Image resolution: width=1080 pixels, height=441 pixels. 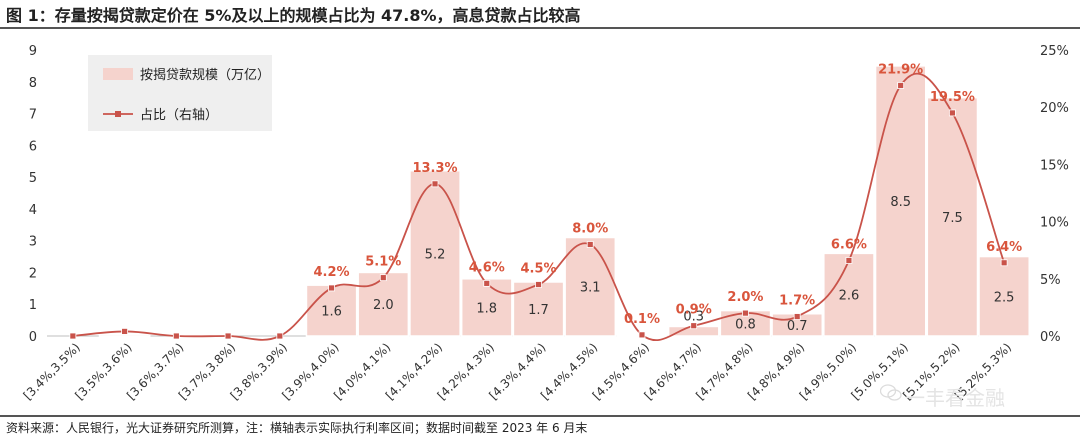 What do you see at coordinates (33, 115) in the screenshot?
I see `y-left-tick-label: 7` at bounding box center [33, 115].